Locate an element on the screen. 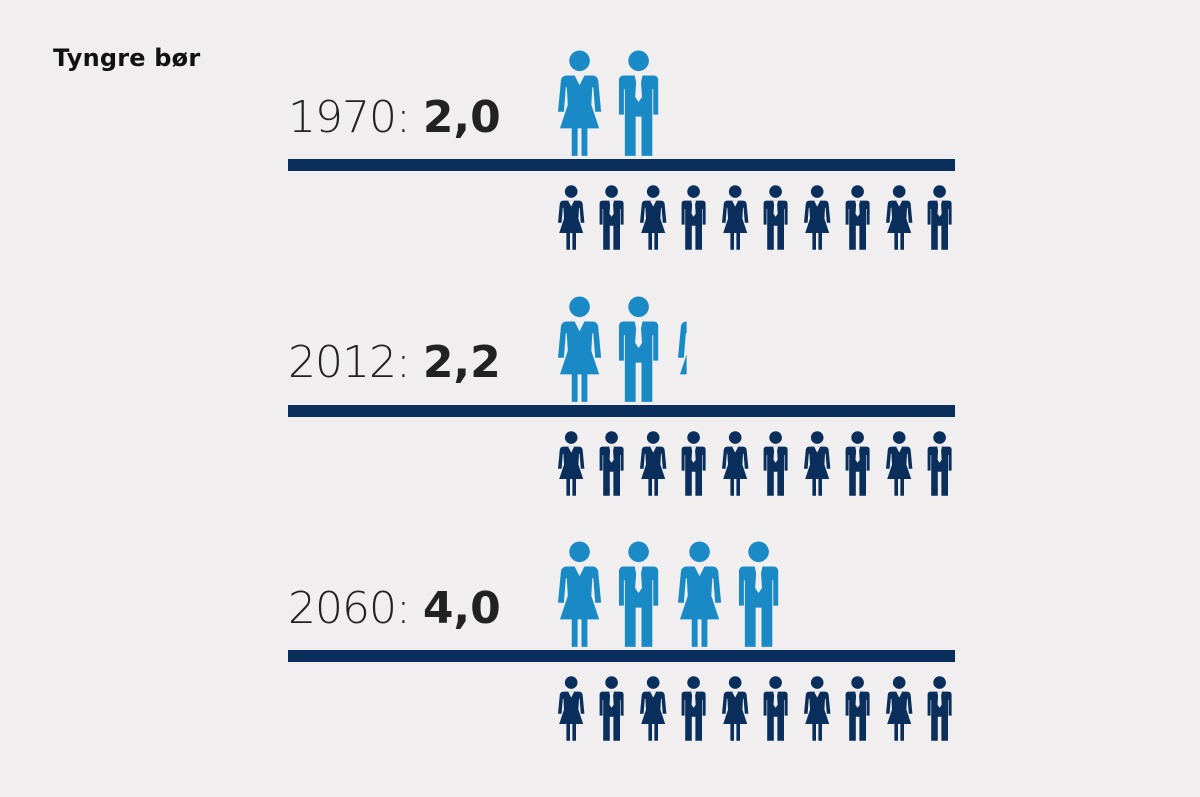  year-text: 2012 is located at coordinates (342, 362).